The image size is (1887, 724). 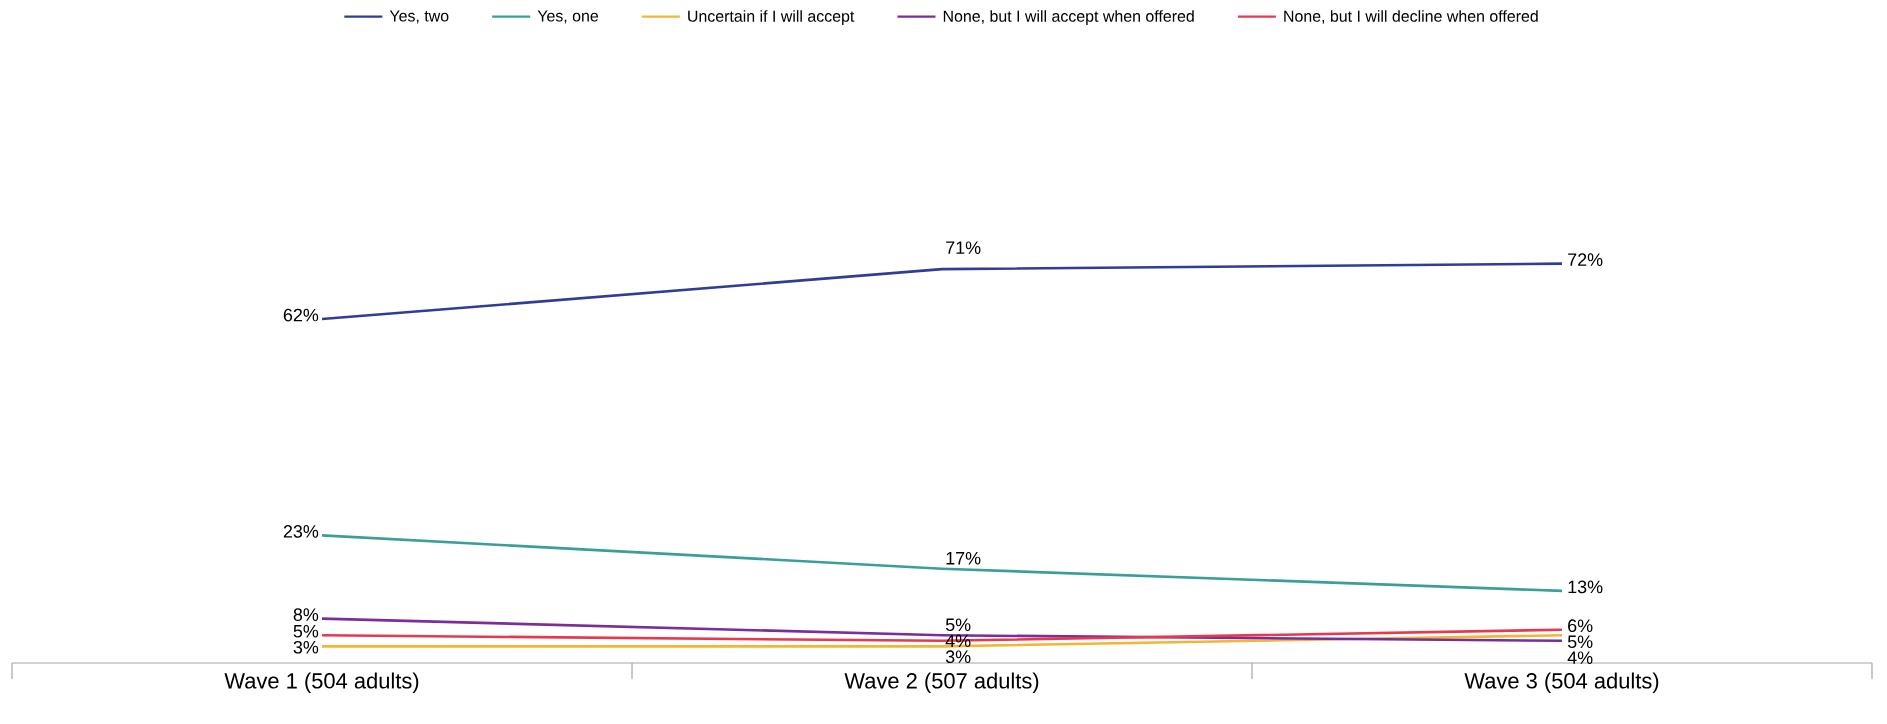 I want to click on data-label: 72%, so click(x=1585, y=259).